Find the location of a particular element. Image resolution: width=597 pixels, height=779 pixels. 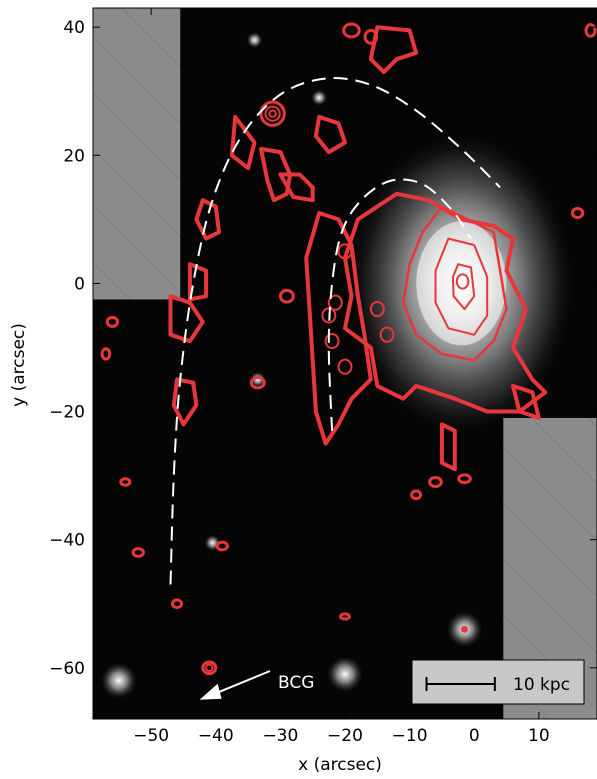

x-tick-label: −50 is located at coordinates (151, 736).